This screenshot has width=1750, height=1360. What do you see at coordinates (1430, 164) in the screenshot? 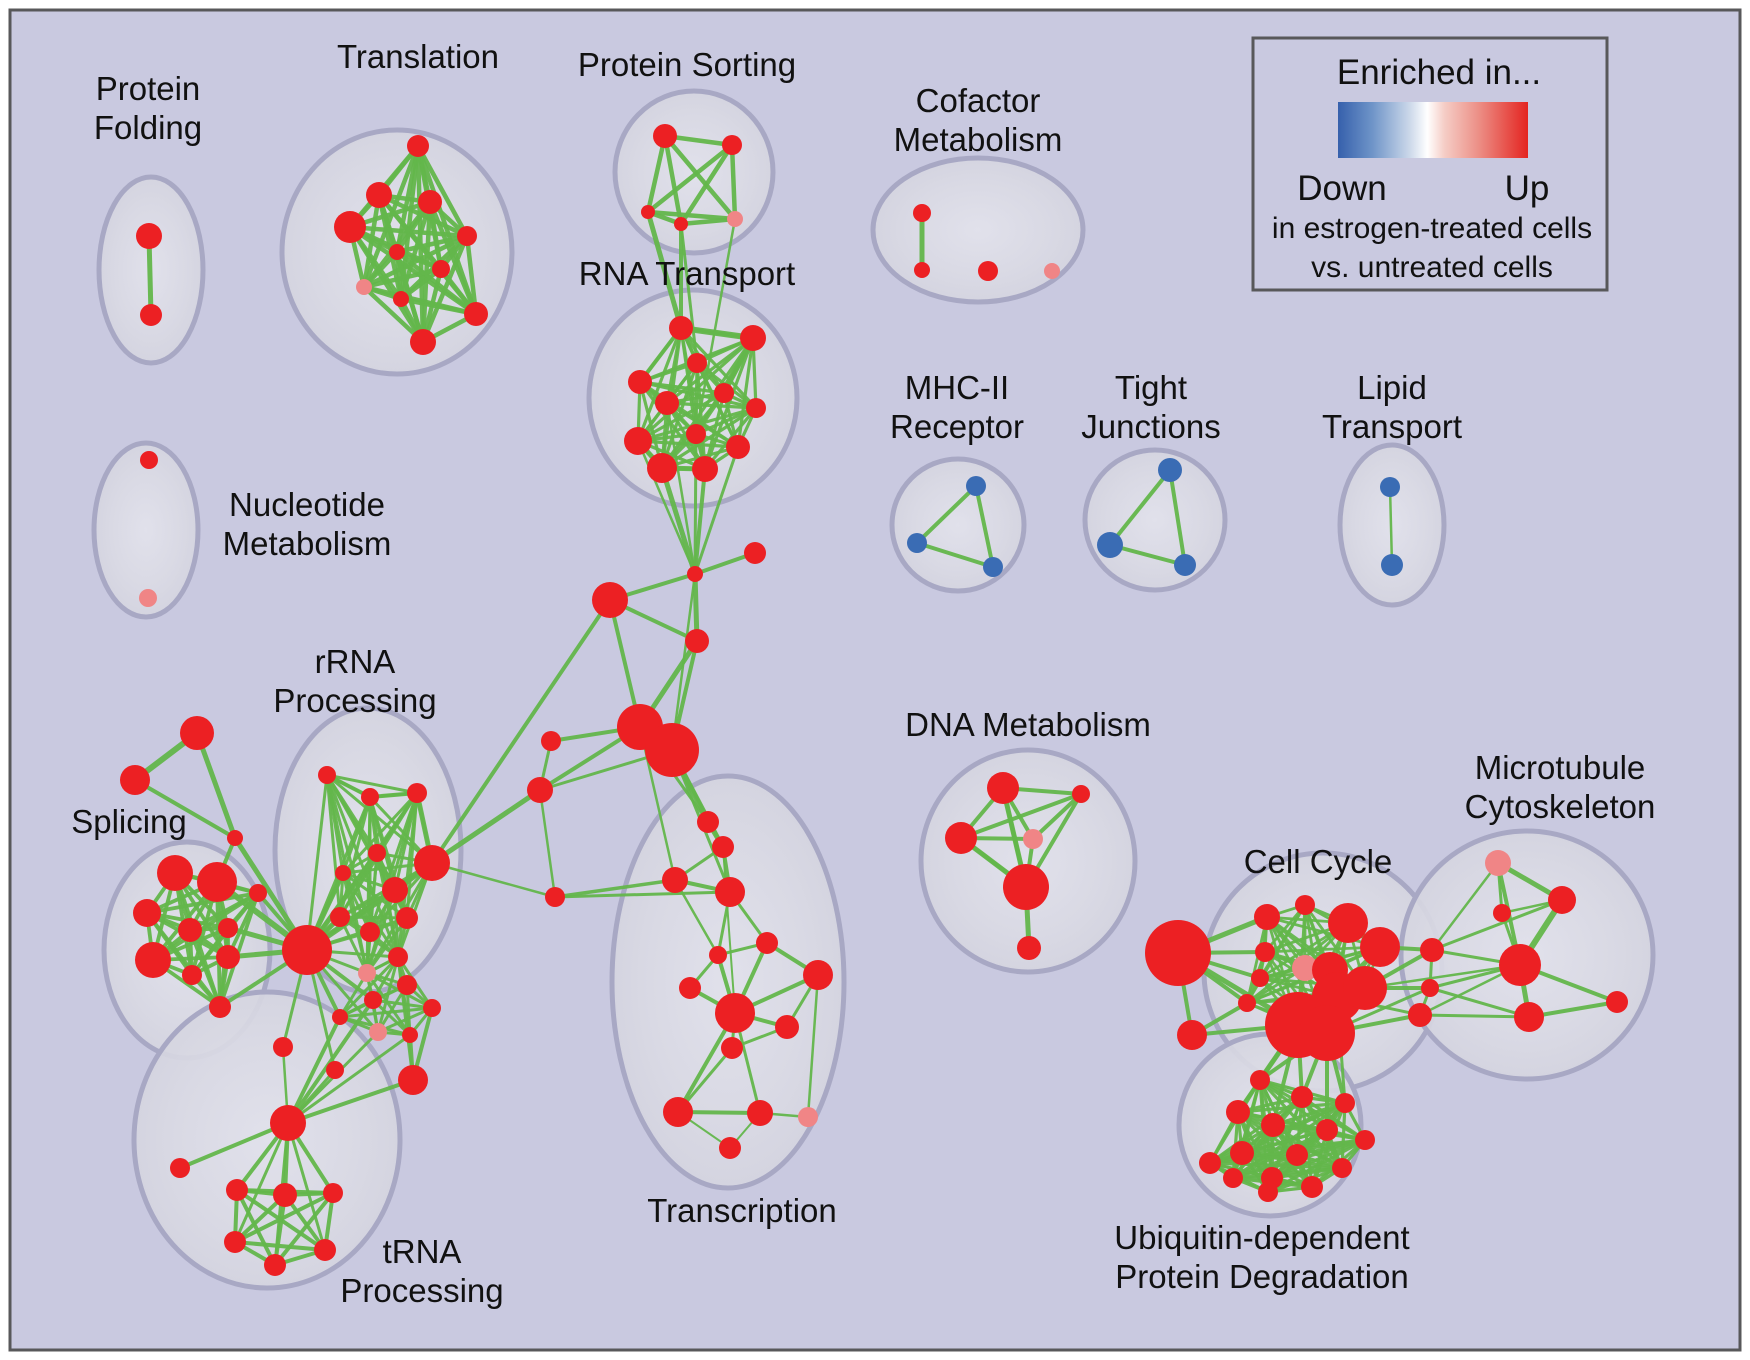
I see `legend-box` at bounding box center [1430, 164].